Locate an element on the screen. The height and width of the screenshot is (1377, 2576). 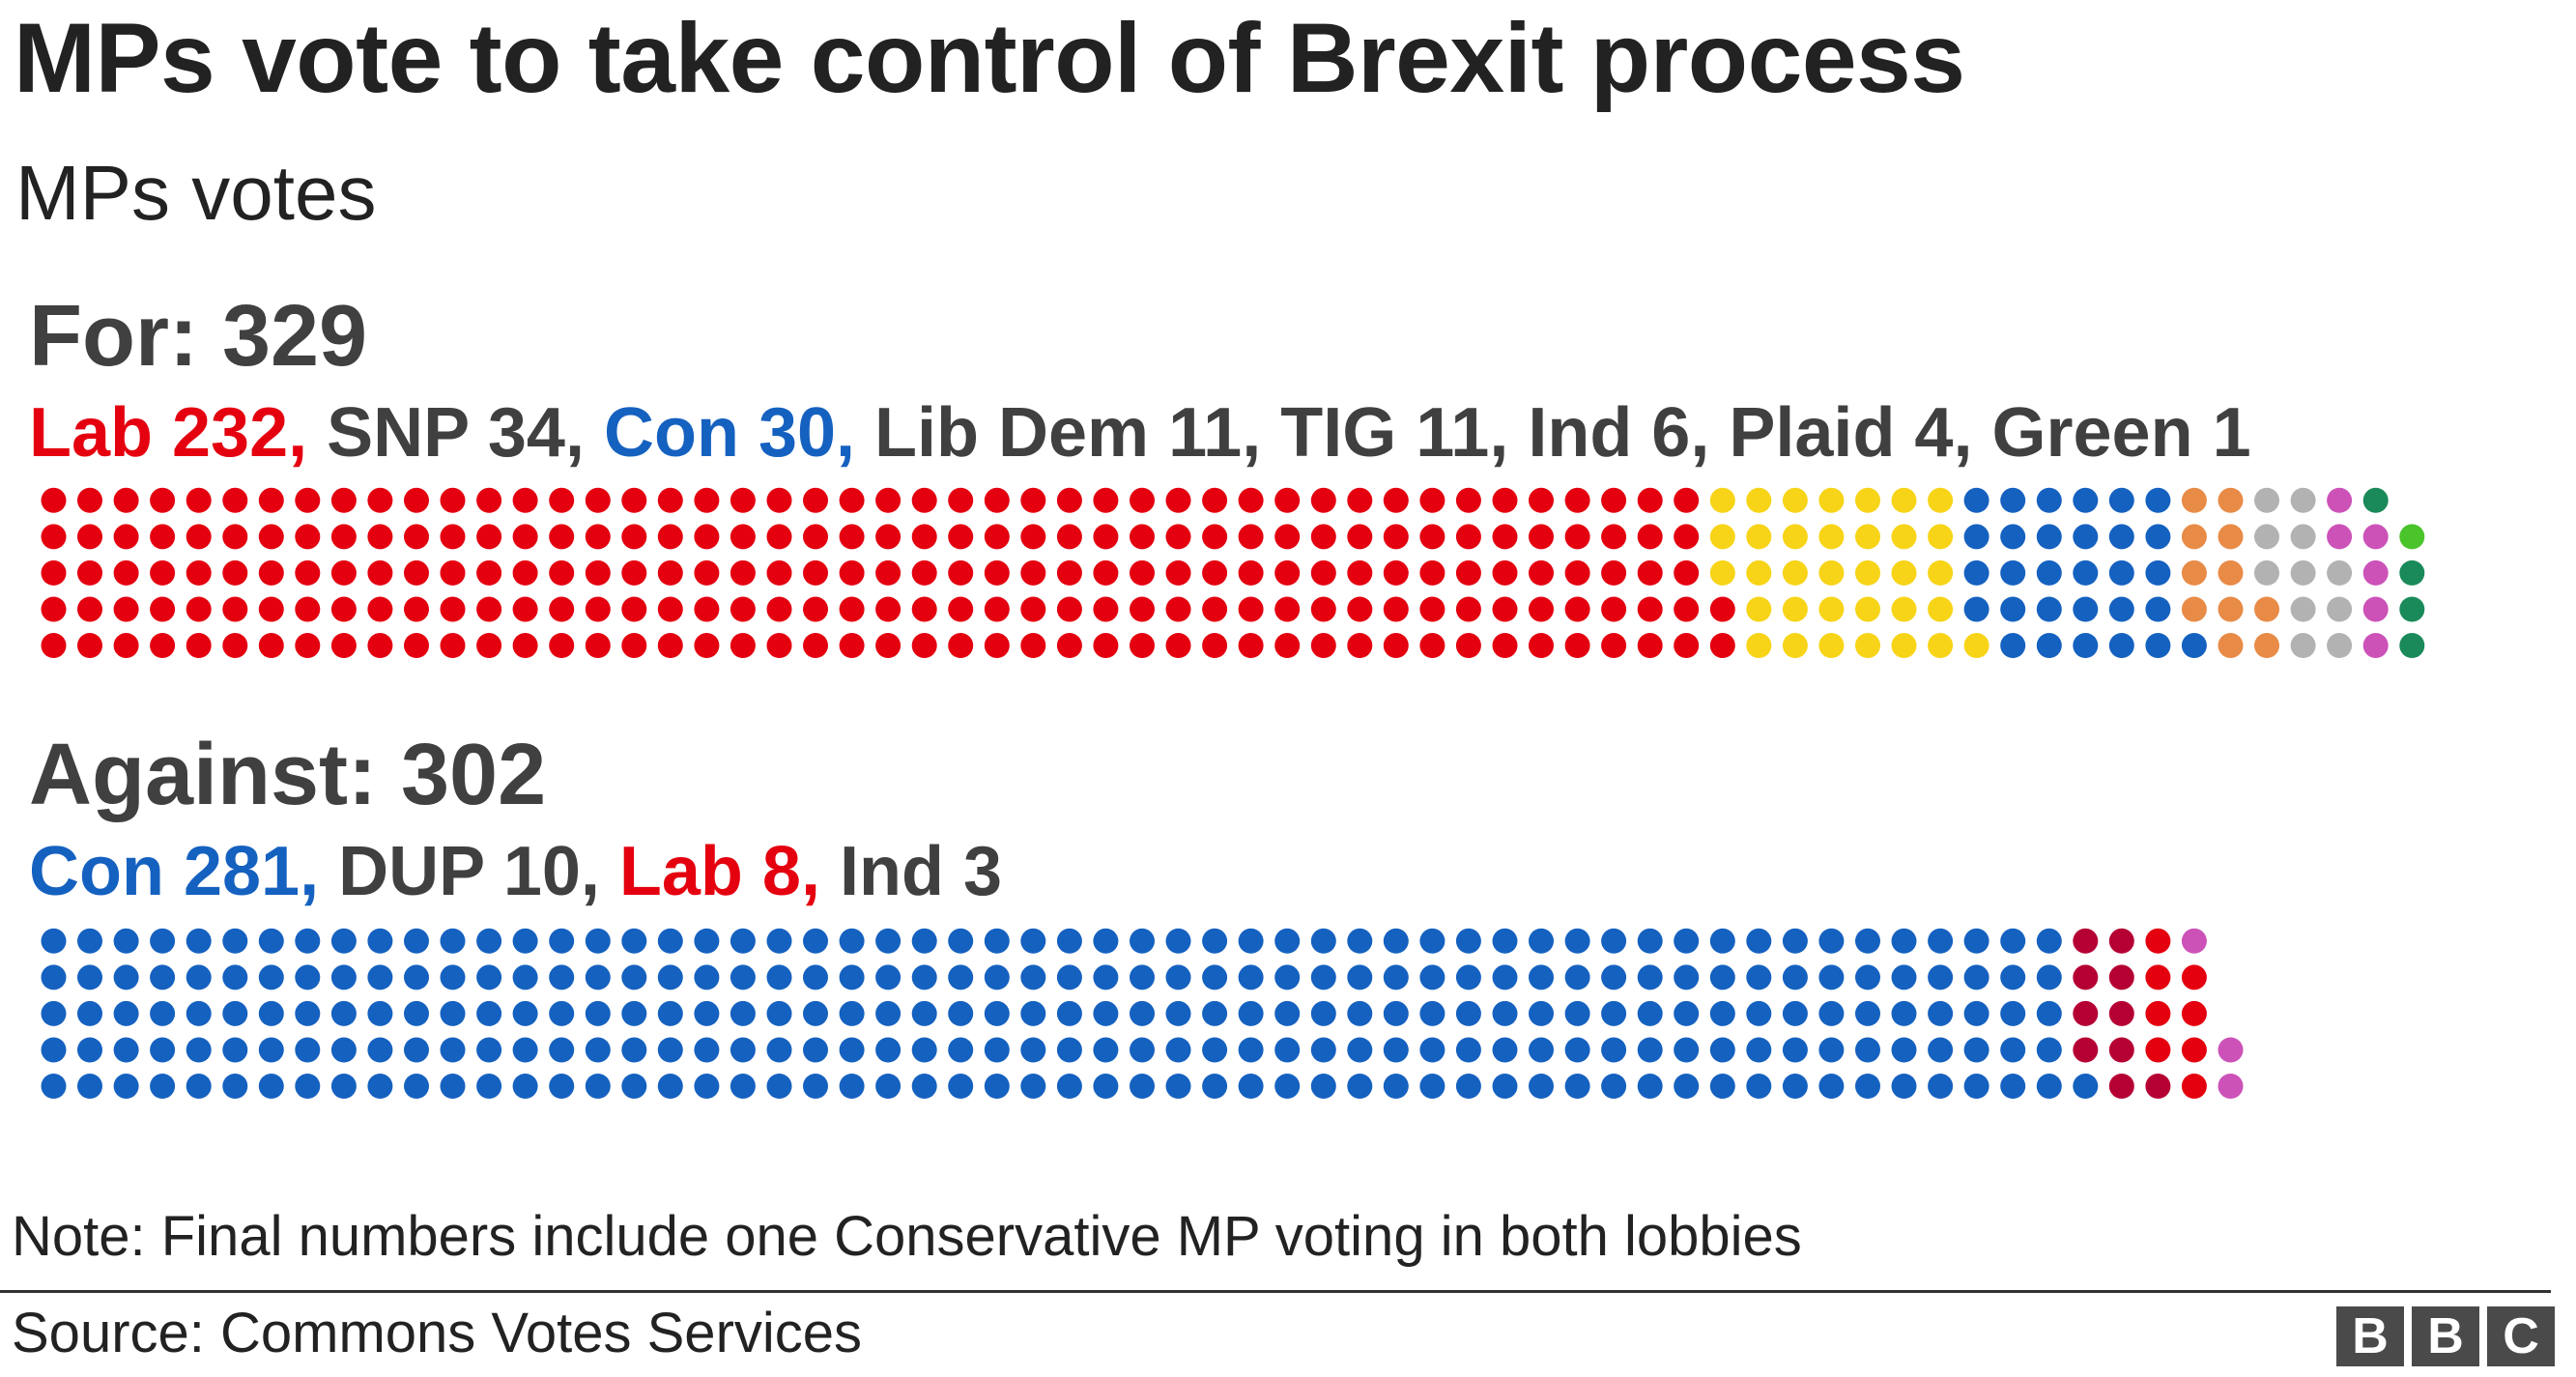
party-count-lab: Lab 232, is located at coordinates (169, 433).